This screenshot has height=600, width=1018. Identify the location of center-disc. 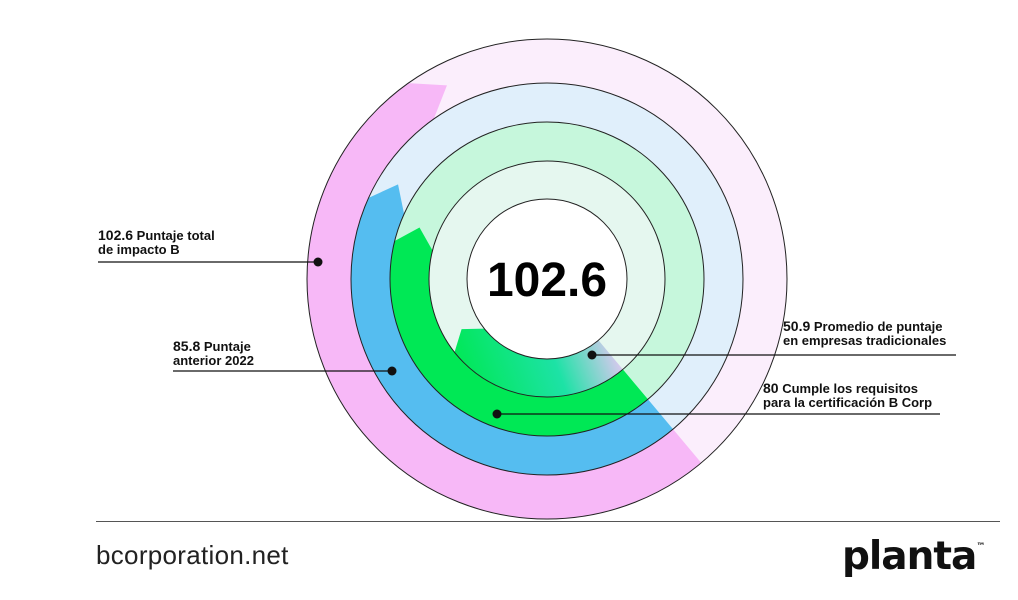
(547, 279).